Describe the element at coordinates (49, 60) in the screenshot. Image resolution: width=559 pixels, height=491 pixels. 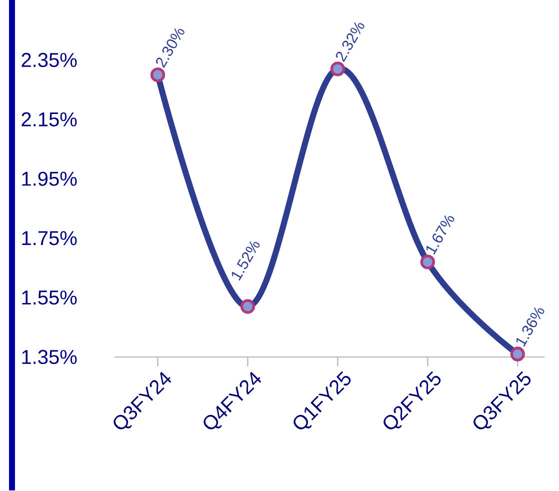
I see `y-tick-label: 2.35%` at that location.